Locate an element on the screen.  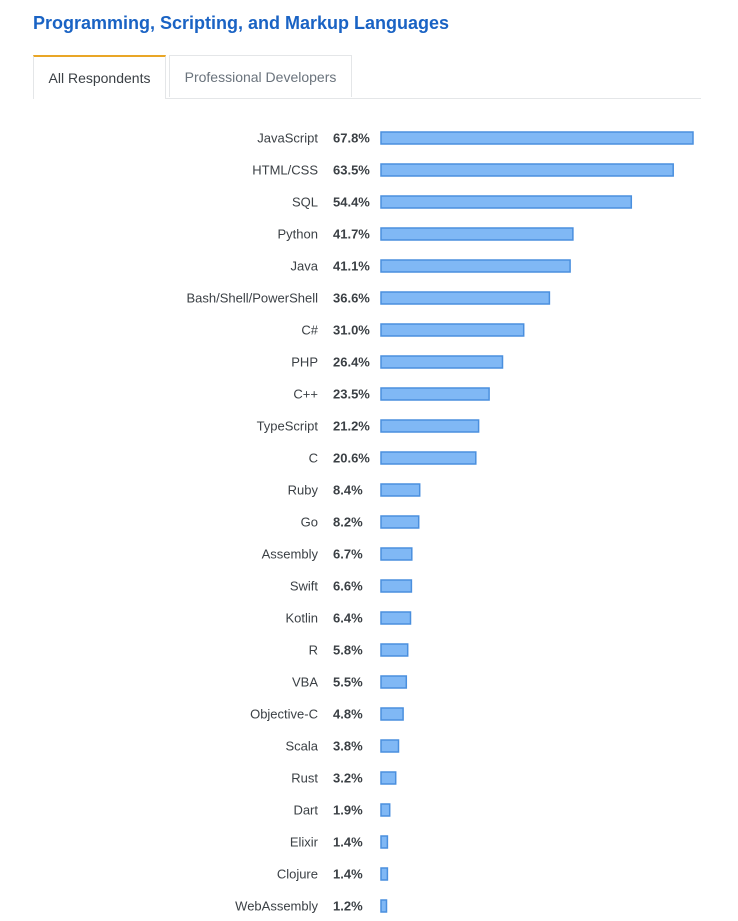
category-label: Ruby is located at coordinates (303, 490).